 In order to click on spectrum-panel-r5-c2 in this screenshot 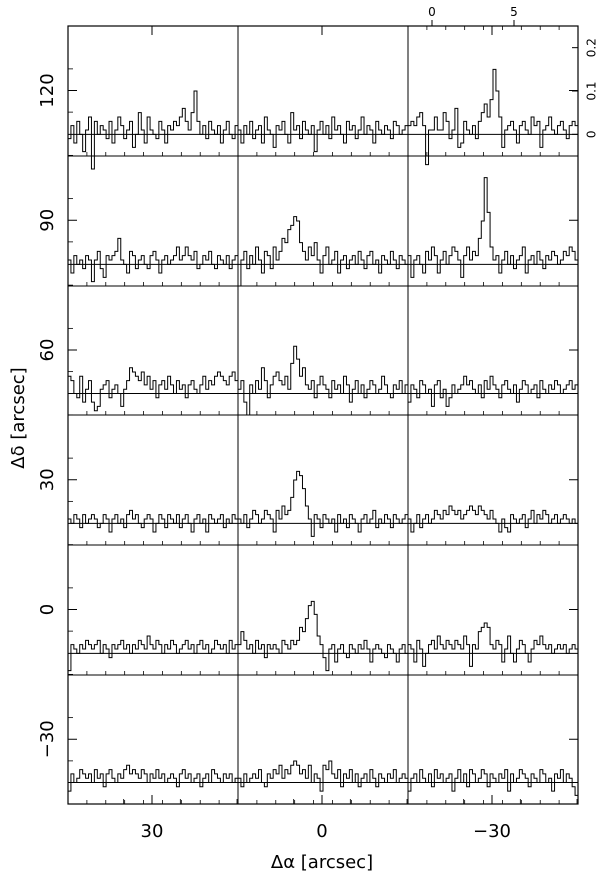, I will do `click(493, 786)`.